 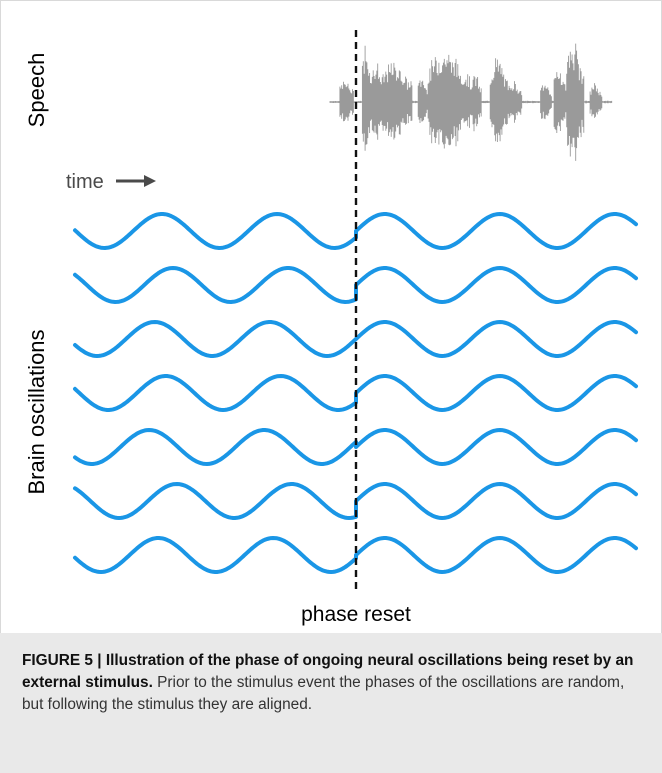 I want to click on time-arrow-icon, so click(x=136, y=181).